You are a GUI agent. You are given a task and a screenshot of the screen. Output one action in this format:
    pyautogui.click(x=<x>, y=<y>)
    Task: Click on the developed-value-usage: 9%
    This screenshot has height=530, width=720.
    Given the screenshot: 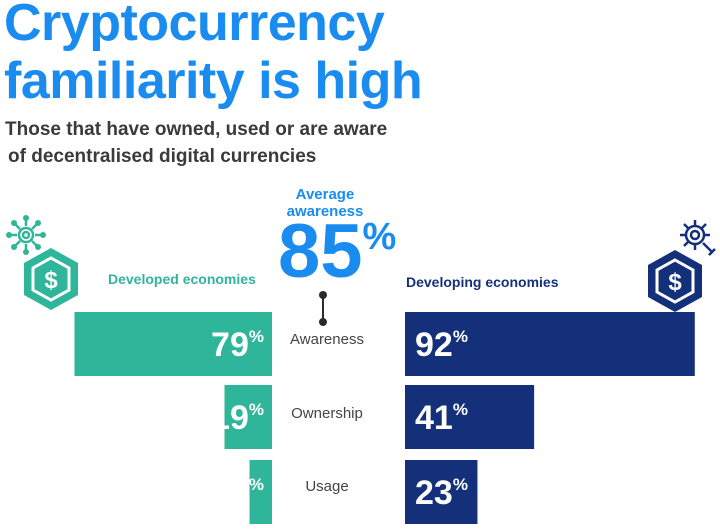 What is the action you would take?
    pyautogui.click(x=247, y=493)
    